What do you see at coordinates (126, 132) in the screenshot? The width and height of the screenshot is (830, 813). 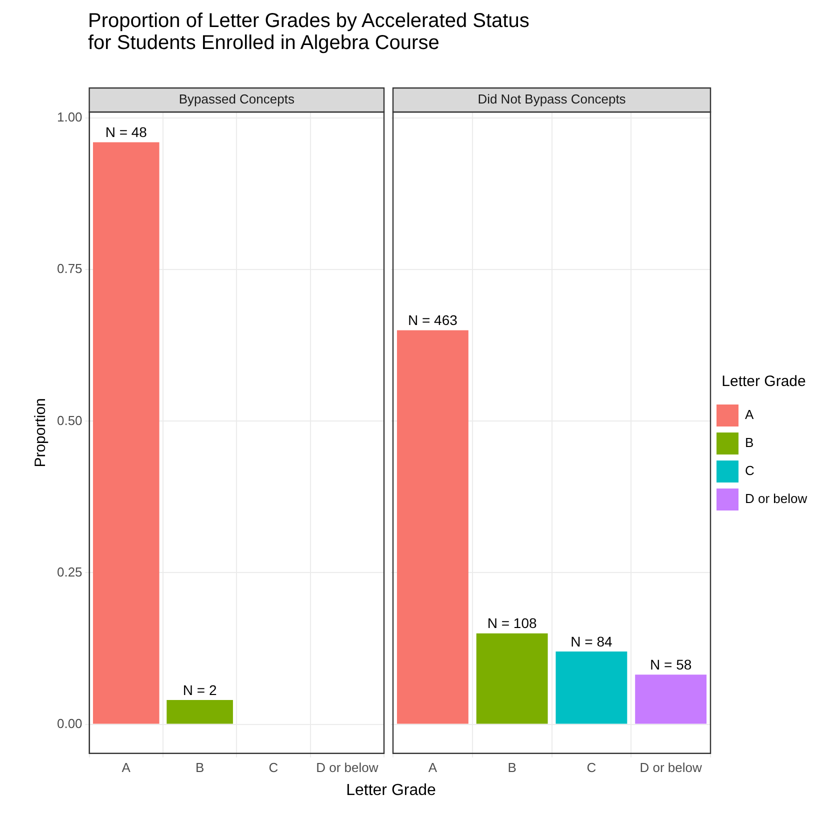 I see `annotation: N = 48` at bounding box center [126, 132].